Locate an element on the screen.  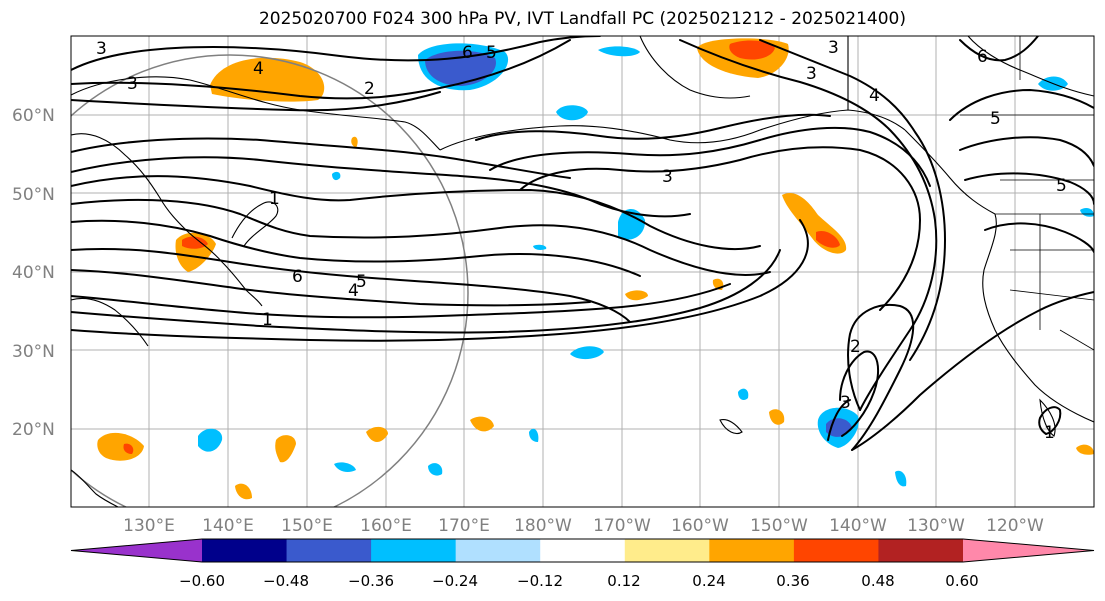
lon-label: 150°E is located at coordinates (307, 526).